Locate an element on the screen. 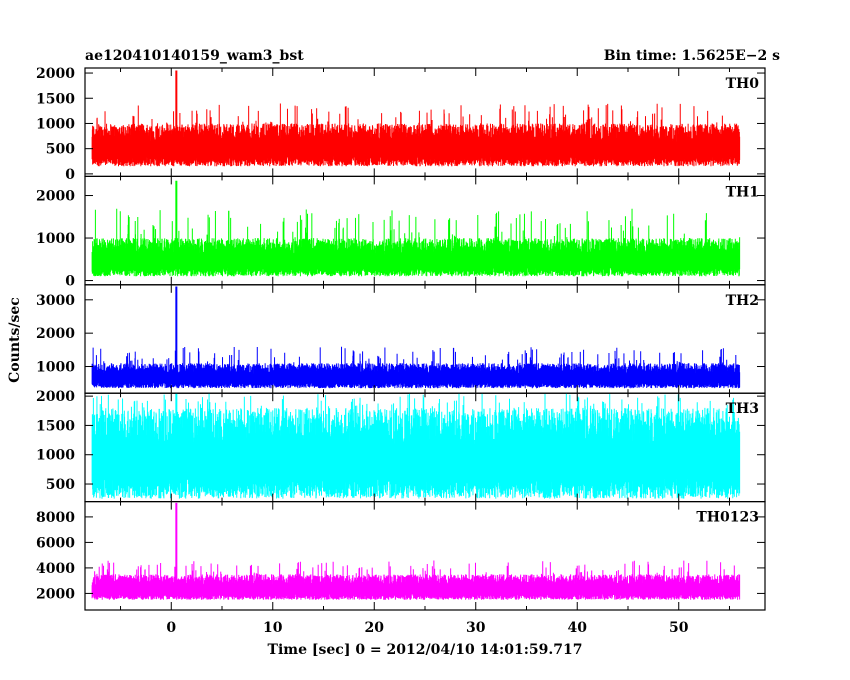 The height and width of the screenshot is (680, 850). series-trace-th2 is located at coordinates (416, 337).